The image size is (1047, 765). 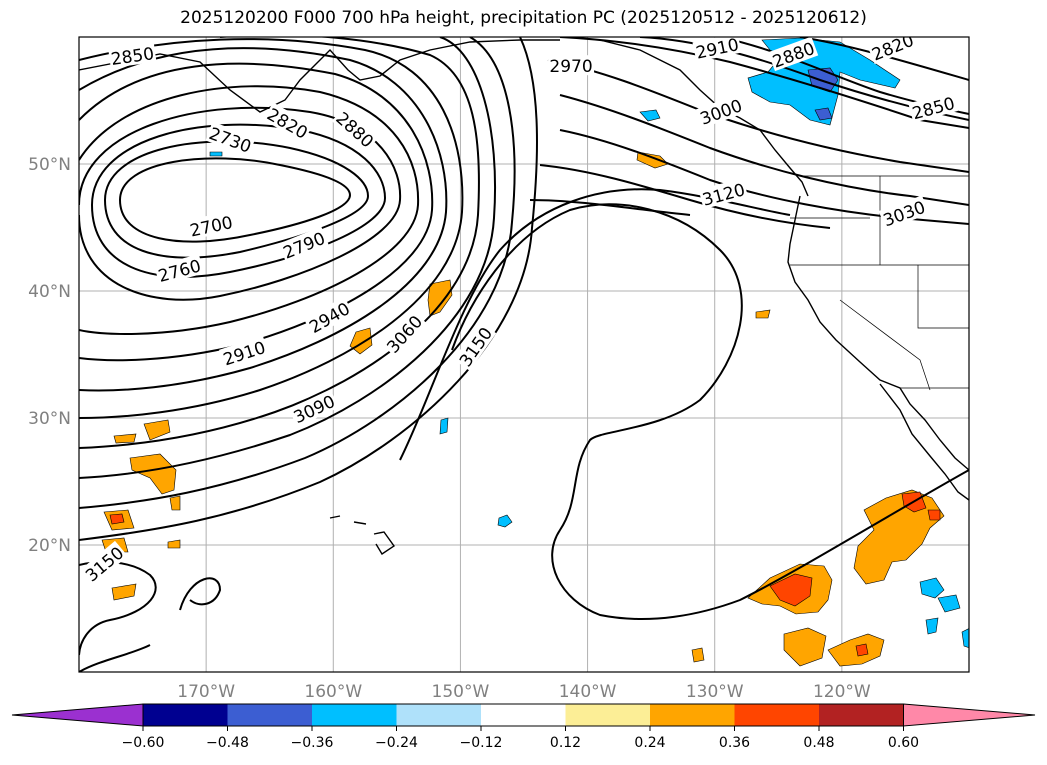 I want to click on colorbar-tick-label: −0.24, so click(x=396, y=743).